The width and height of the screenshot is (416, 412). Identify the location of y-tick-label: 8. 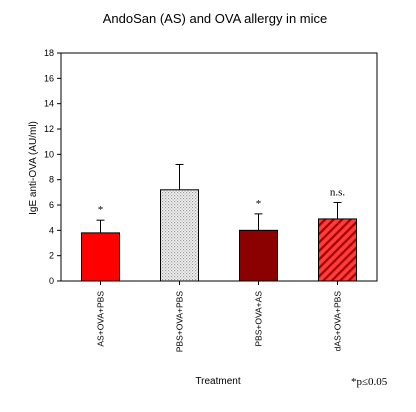
(51, 180).